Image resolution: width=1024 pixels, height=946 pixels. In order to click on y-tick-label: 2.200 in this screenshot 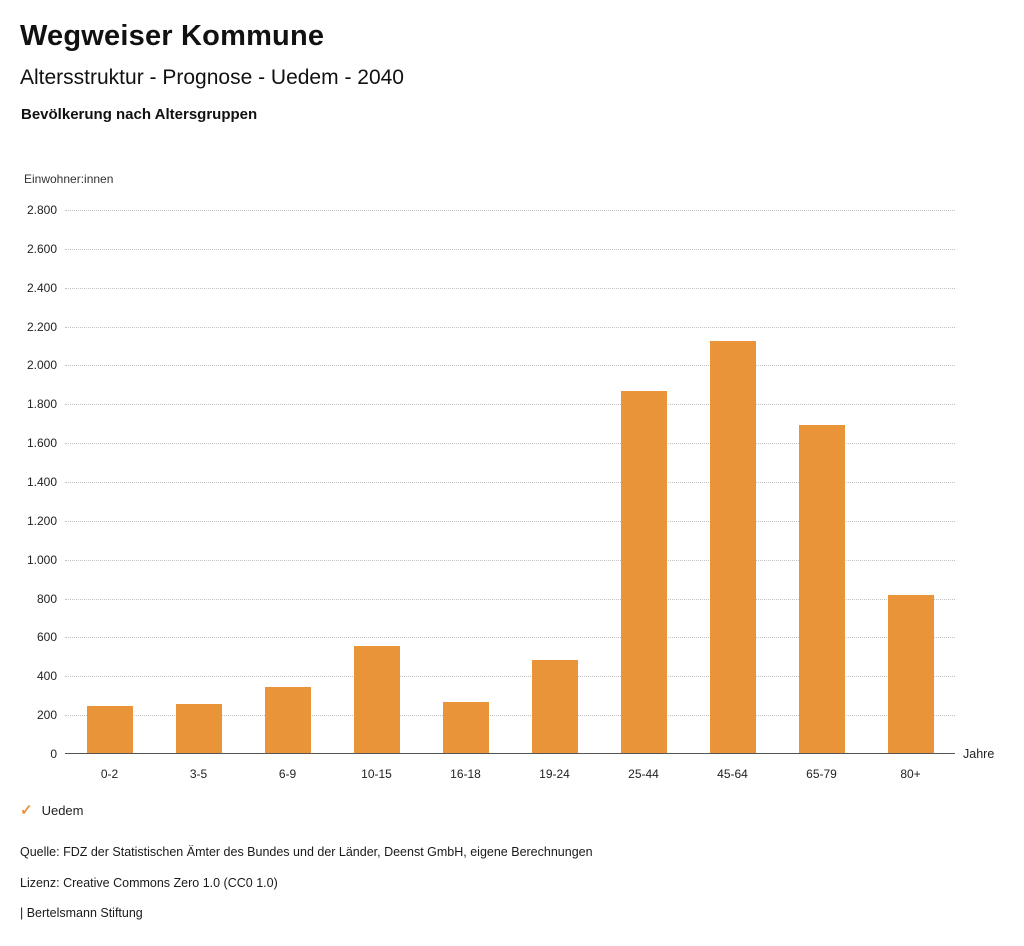, I will do `click(41, 326)`.